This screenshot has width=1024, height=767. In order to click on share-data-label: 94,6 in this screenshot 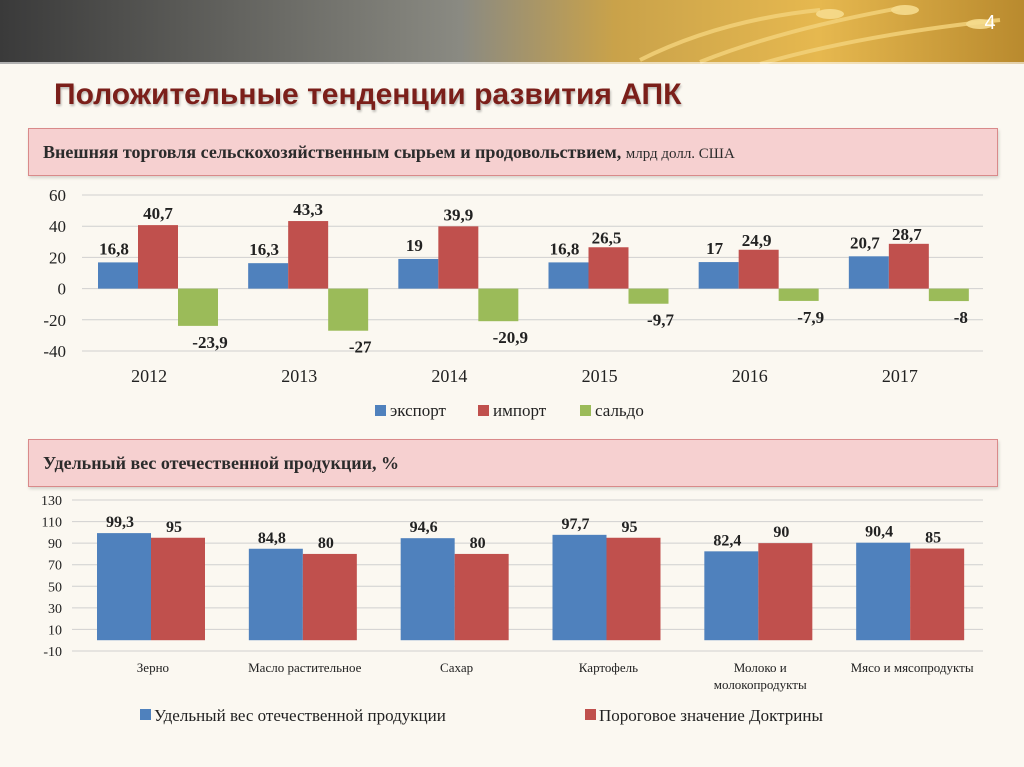, I will do `click(424, 527)`.